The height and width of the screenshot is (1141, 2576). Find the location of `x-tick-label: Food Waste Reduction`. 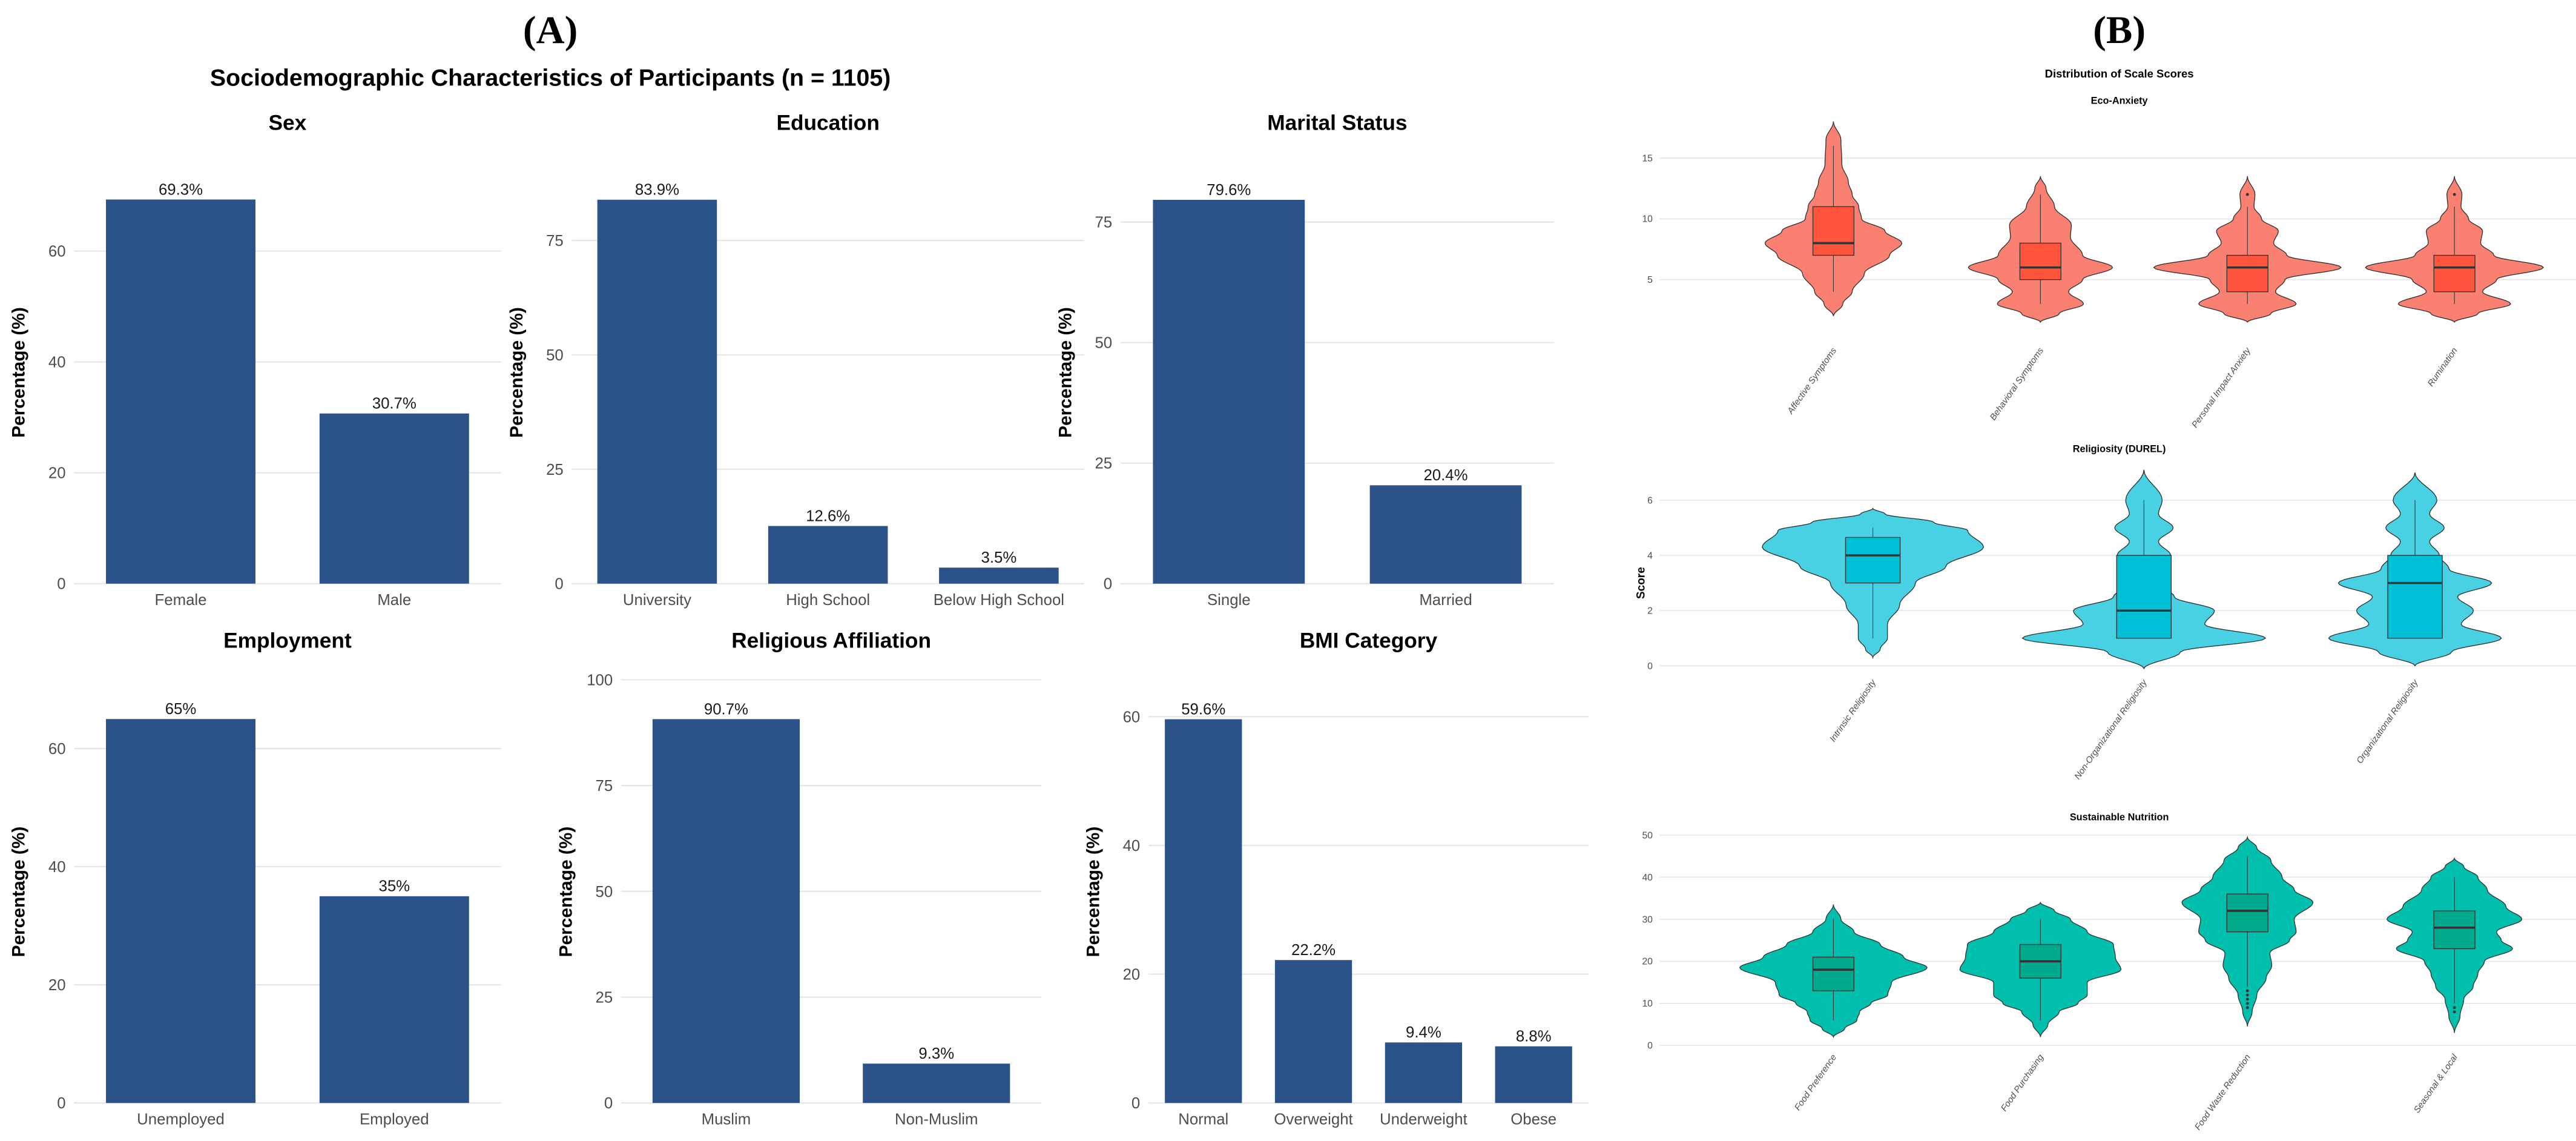

x-tick-label: Food Waste Reduction is located at coordinates (2223, 1092).